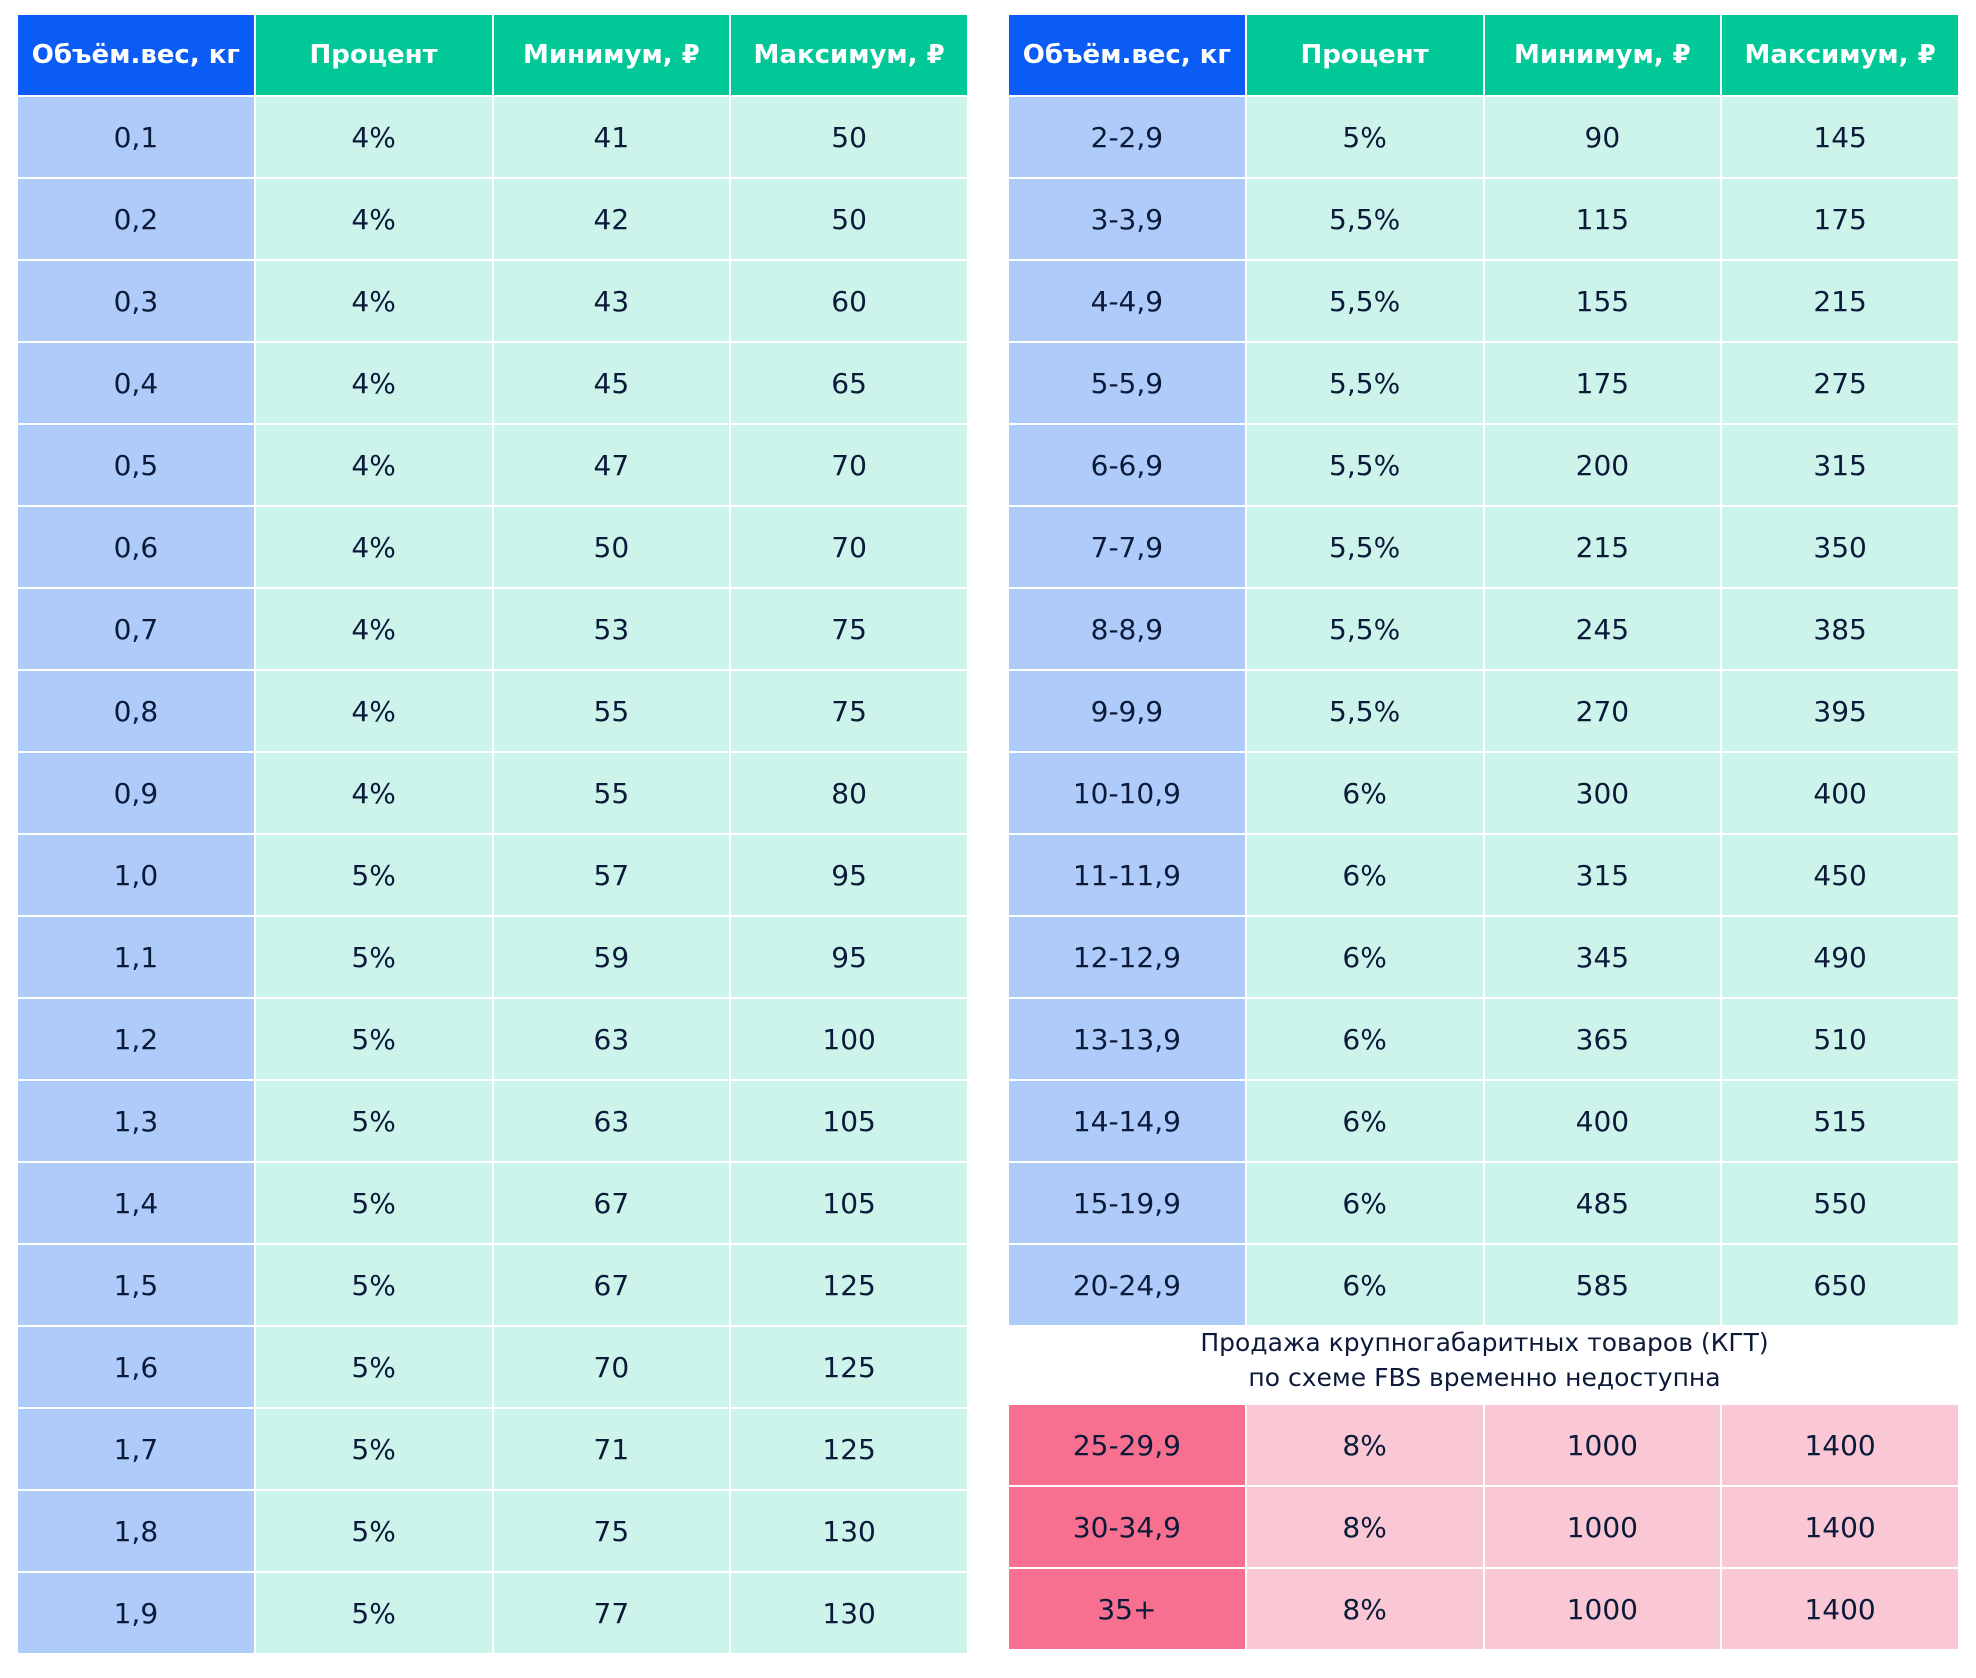  Describe the element at coordinates (849, 1203) in the screenshot. I see `table-cell: 105` at that location.